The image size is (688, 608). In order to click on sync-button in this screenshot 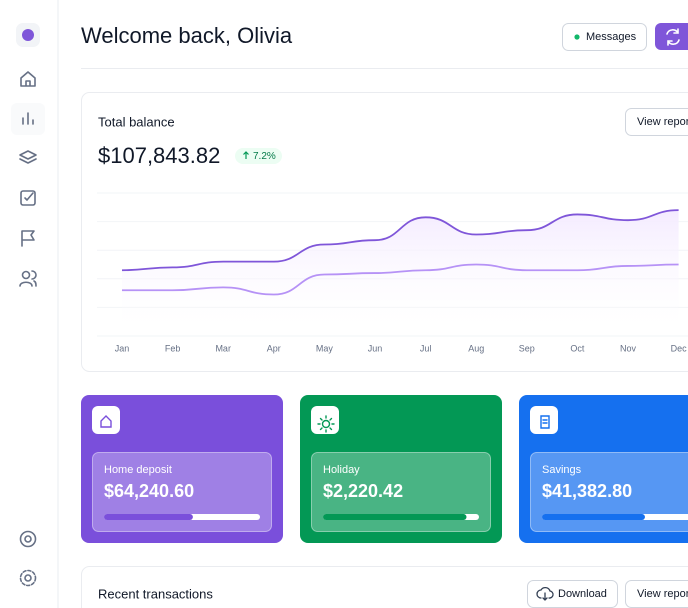, I will do `click(671, 36)`.